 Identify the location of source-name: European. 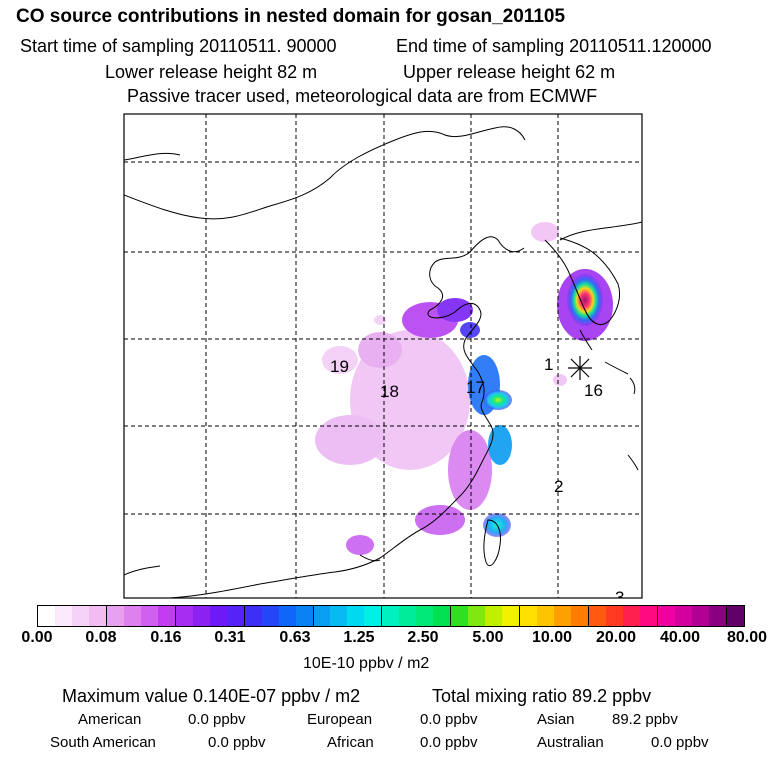
(340, 719).